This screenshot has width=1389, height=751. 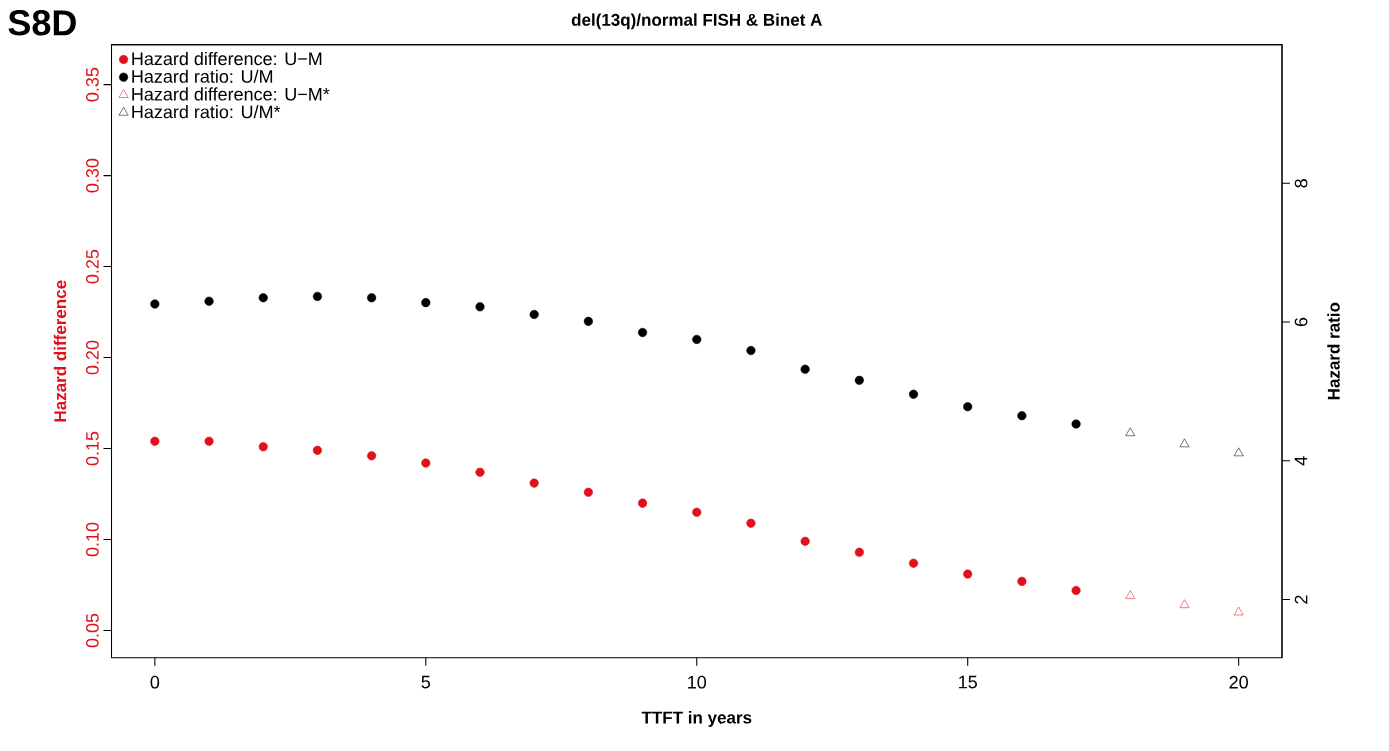 I want to click on x-tick-label: 0, so click(x=155, y=682).